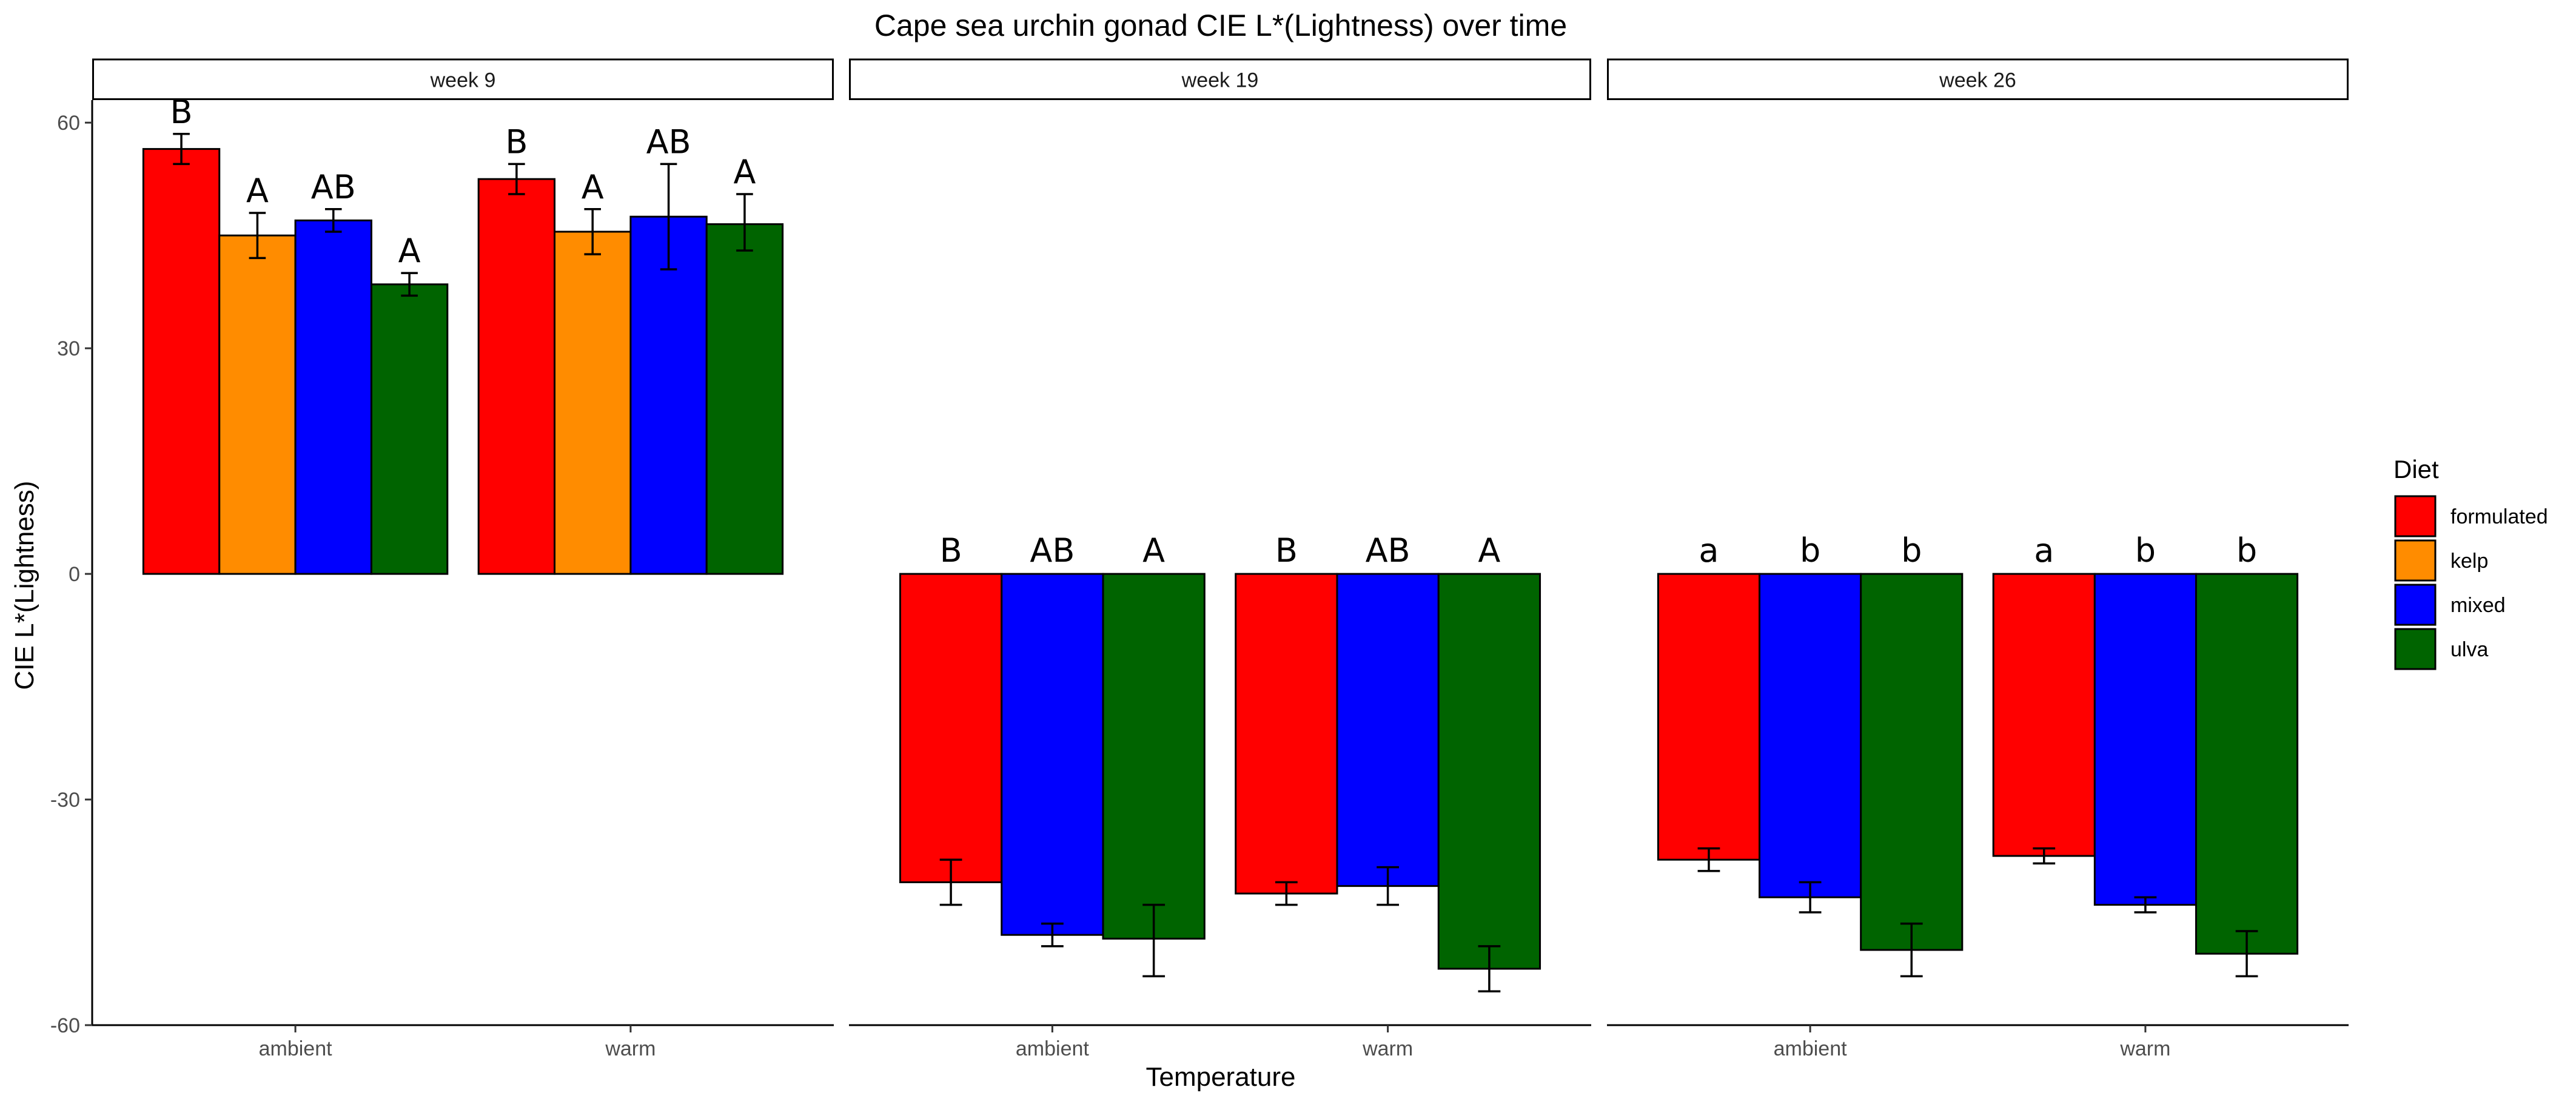  What do you see at coordinates (68, 348) in the screenshot?
I see `y-tick-label: 30` at bounding box center [68, 348].